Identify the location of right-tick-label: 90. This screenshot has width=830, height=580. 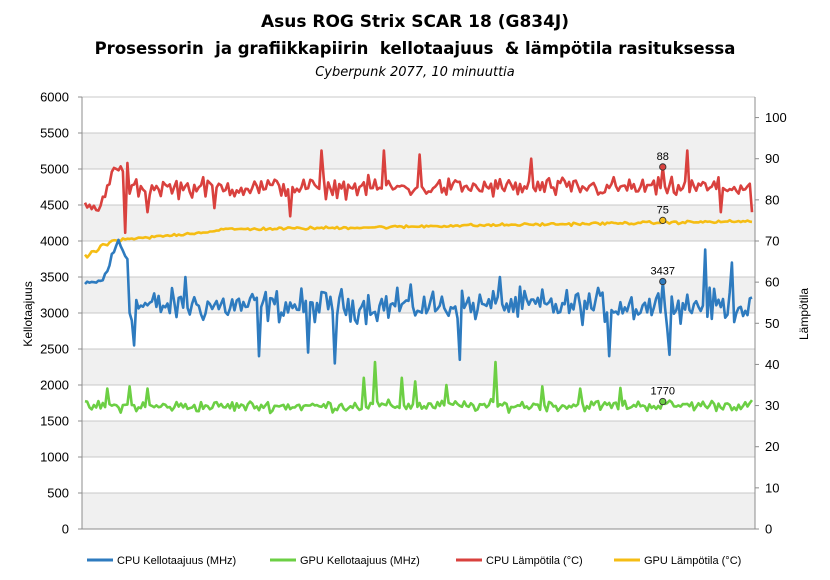
(772, 158).